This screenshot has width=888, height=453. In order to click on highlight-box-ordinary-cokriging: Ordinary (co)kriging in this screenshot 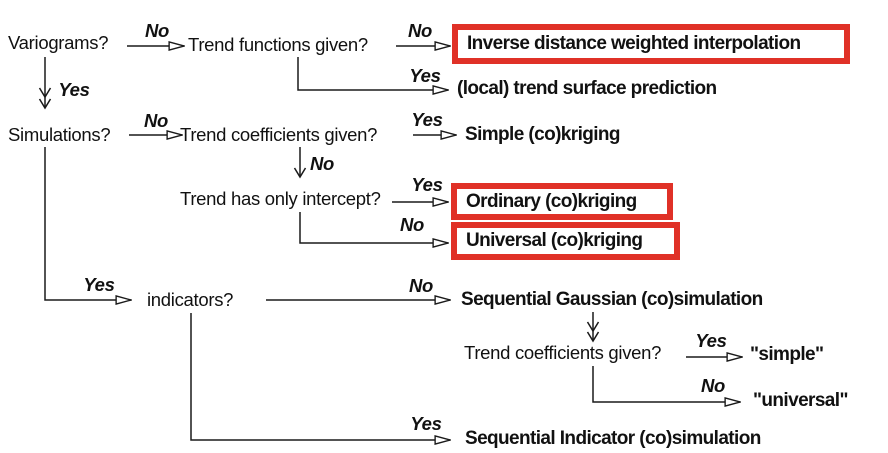, I will do `click(562, 201)`.